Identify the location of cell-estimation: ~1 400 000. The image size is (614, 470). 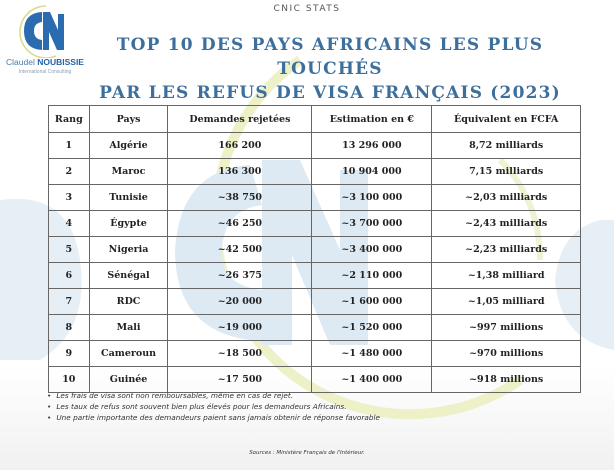
(372, 379).